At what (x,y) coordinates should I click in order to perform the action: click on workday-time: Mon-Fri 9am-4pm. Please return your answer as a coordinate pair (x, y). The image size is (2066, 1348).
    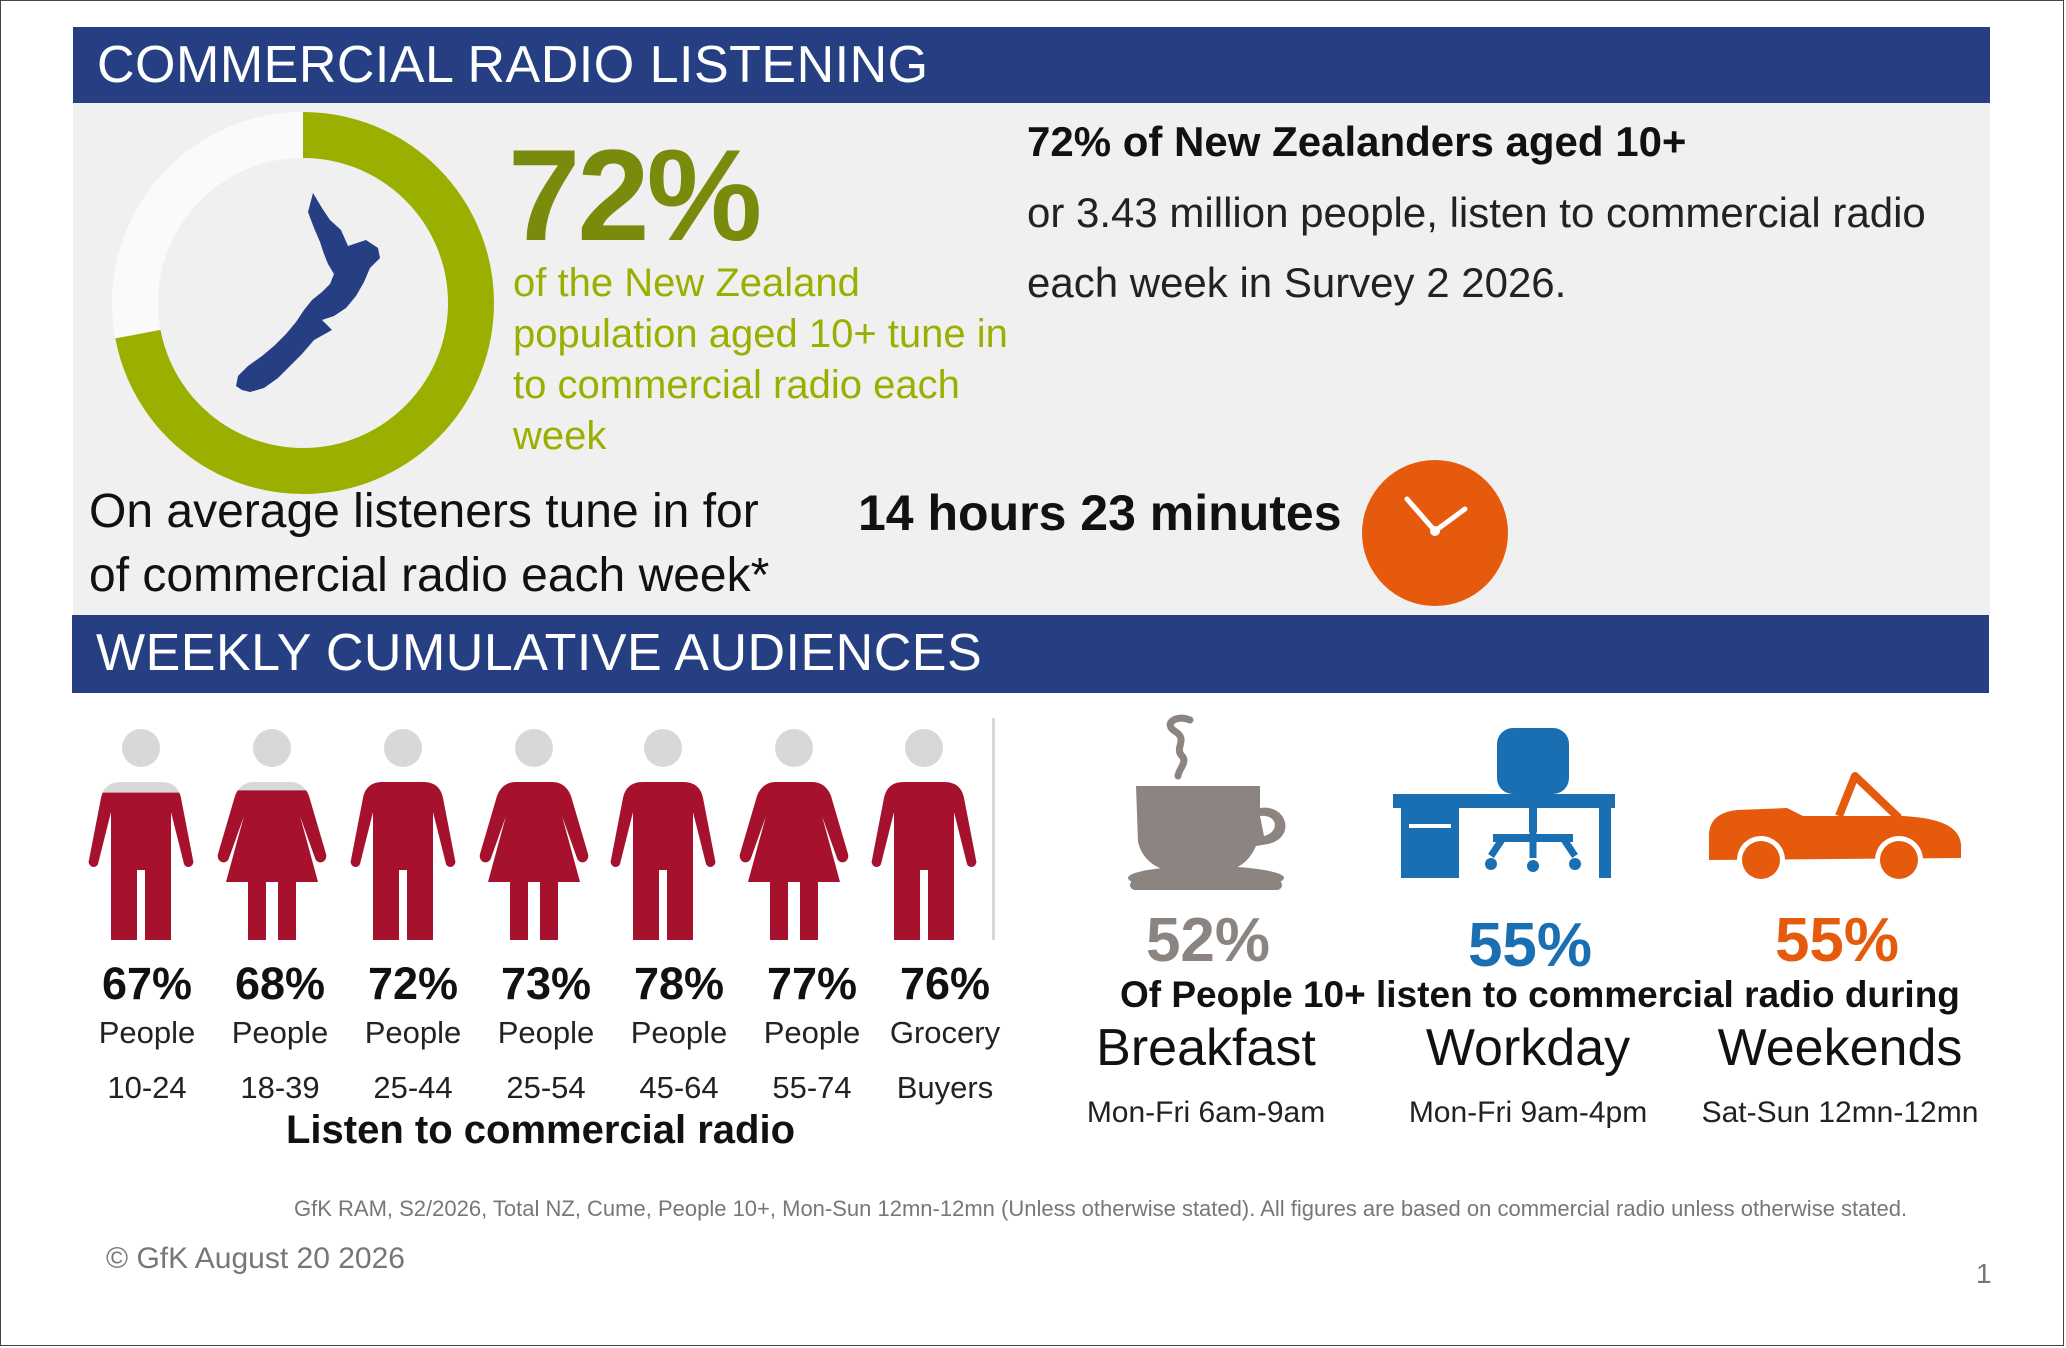
    Looking at the image, I should click on (1528, 1112).